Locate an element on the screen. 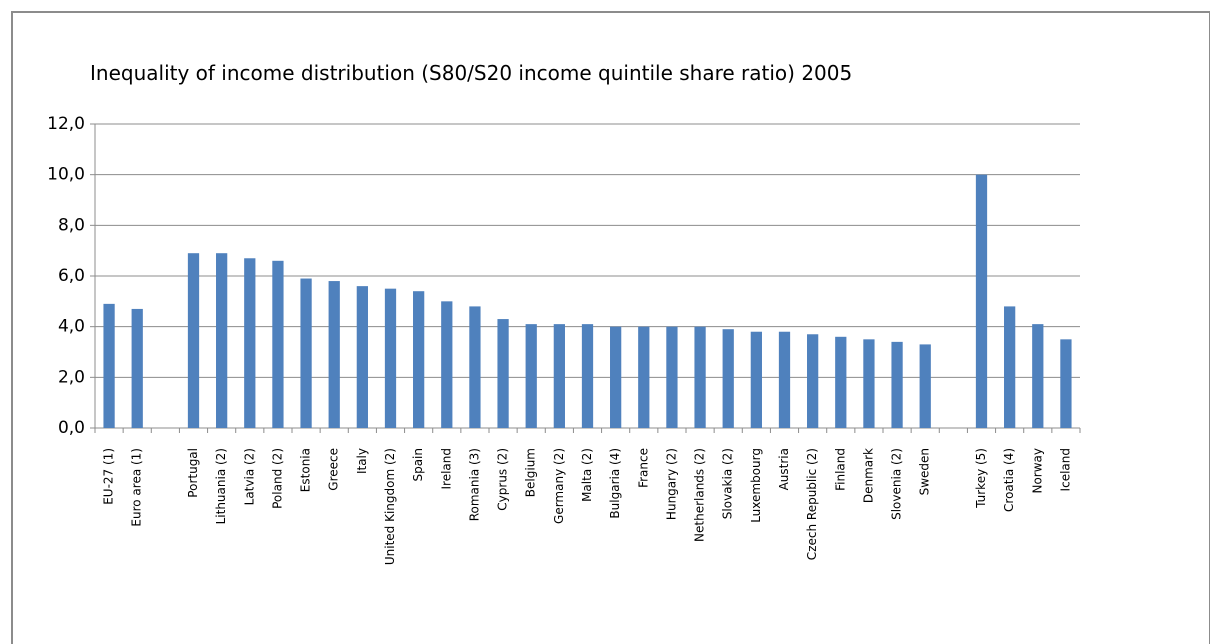 The width and height of the screenshot is (1210, 644). x-tick-label: Hungary (2) is located at coordinates (671, 484).